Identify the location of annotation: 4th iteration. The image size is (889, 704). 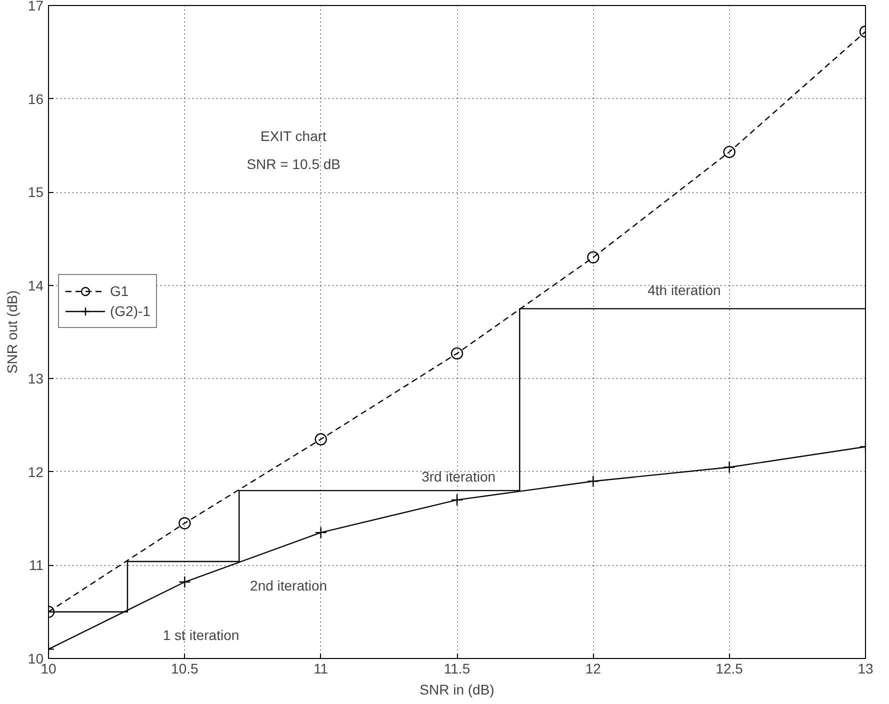
(684, 290).